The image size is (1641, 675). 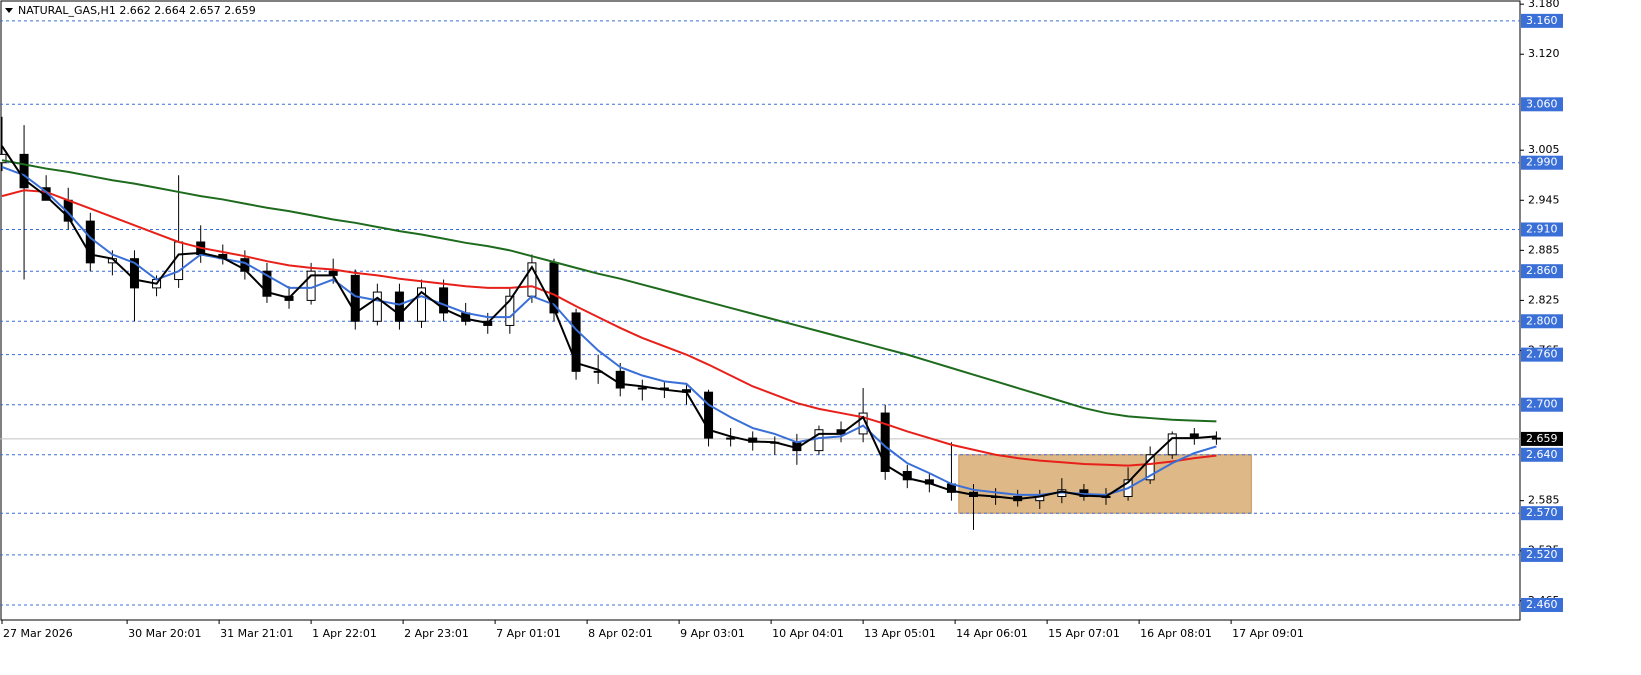 What do you see at coordinates (1544, 149) in the screenshot?
I see `y-tick-label: 3.005` at bounding box center [1544, 149].